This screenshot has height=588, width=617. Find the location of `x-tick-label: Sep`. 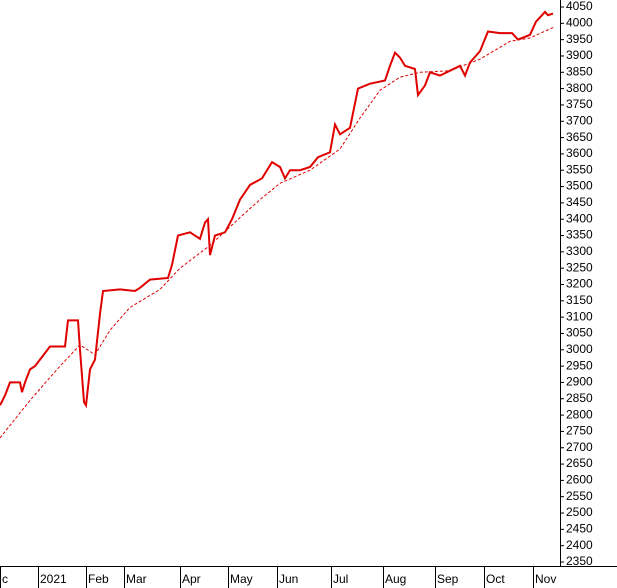

x-tick-label: Sep is located at coordinates (448, 579).